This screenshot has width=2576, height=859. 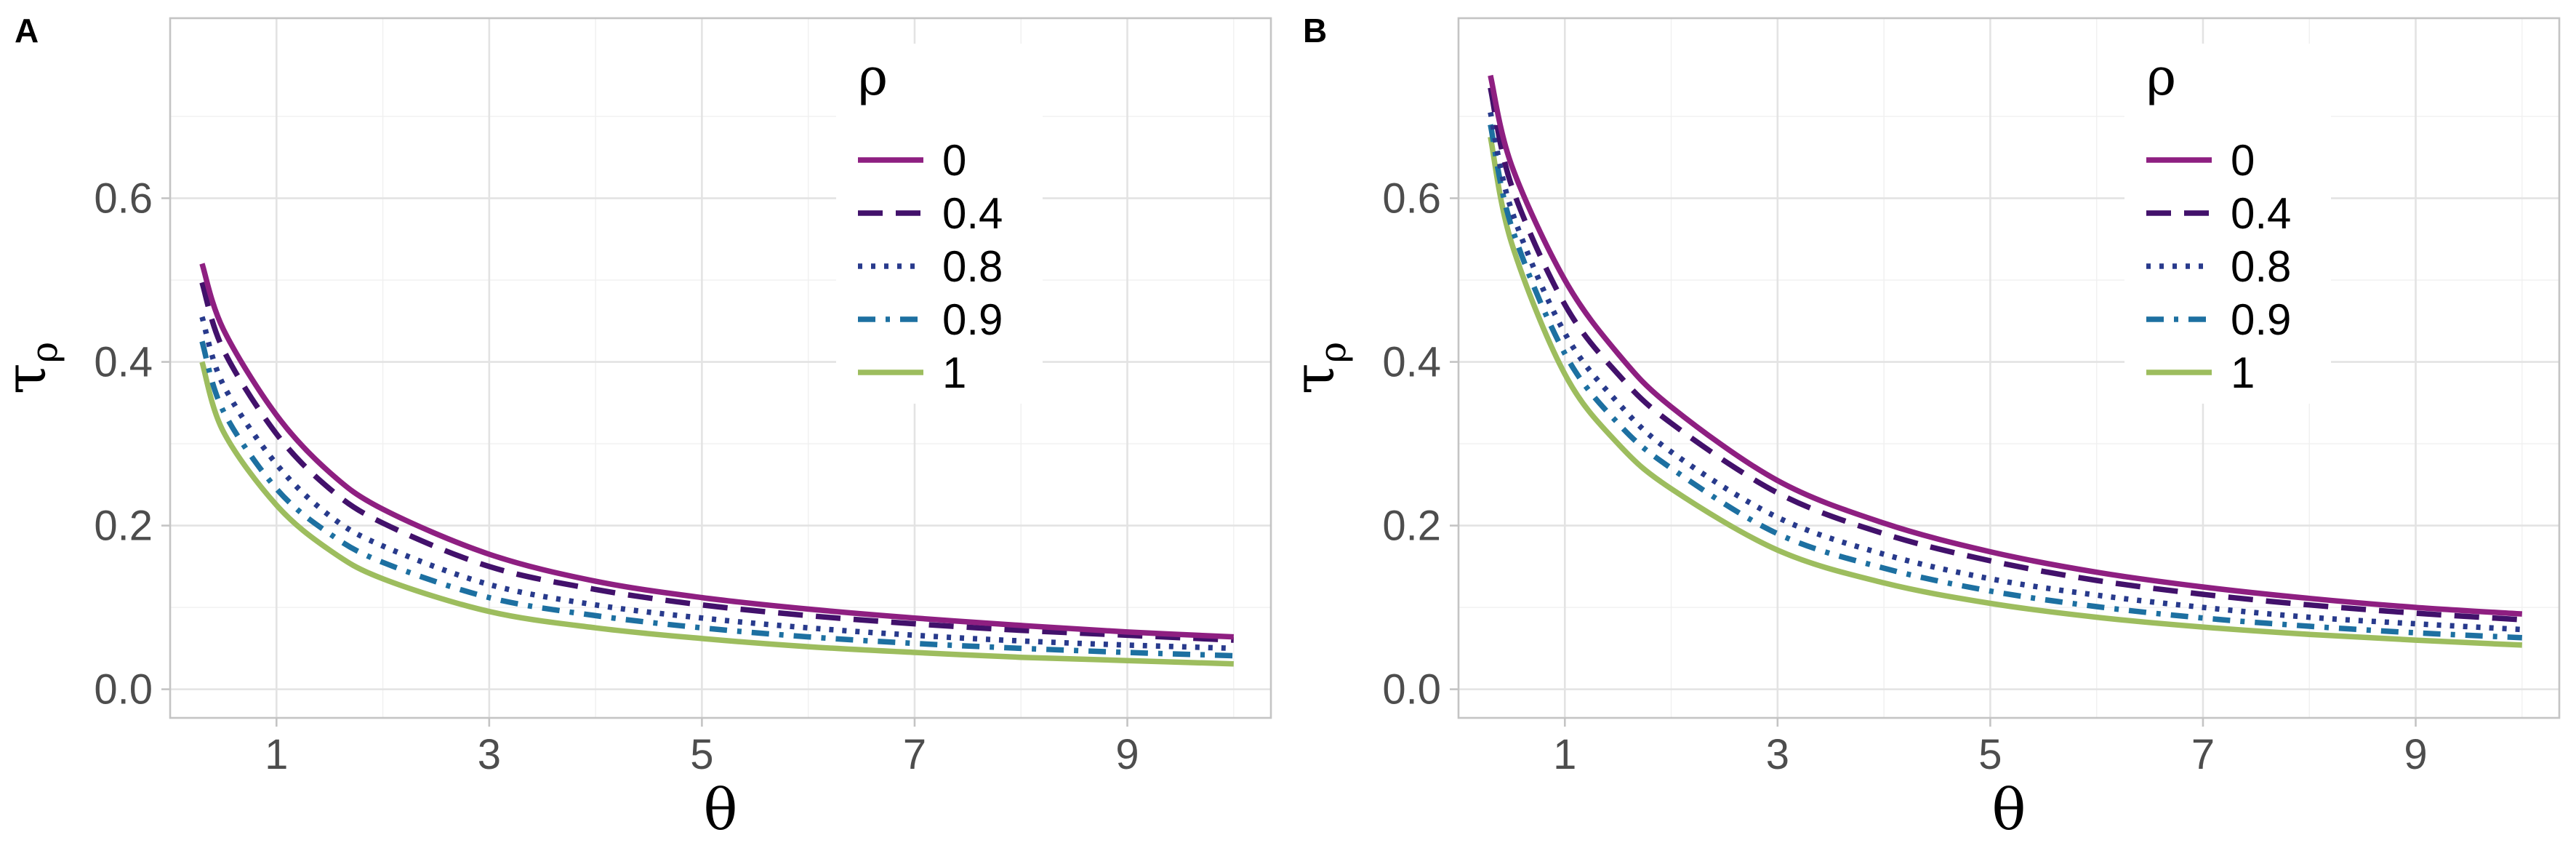 I want to click on panel-b-x-axis: 1 3 5 7 9, so click(x=1990, y=748).